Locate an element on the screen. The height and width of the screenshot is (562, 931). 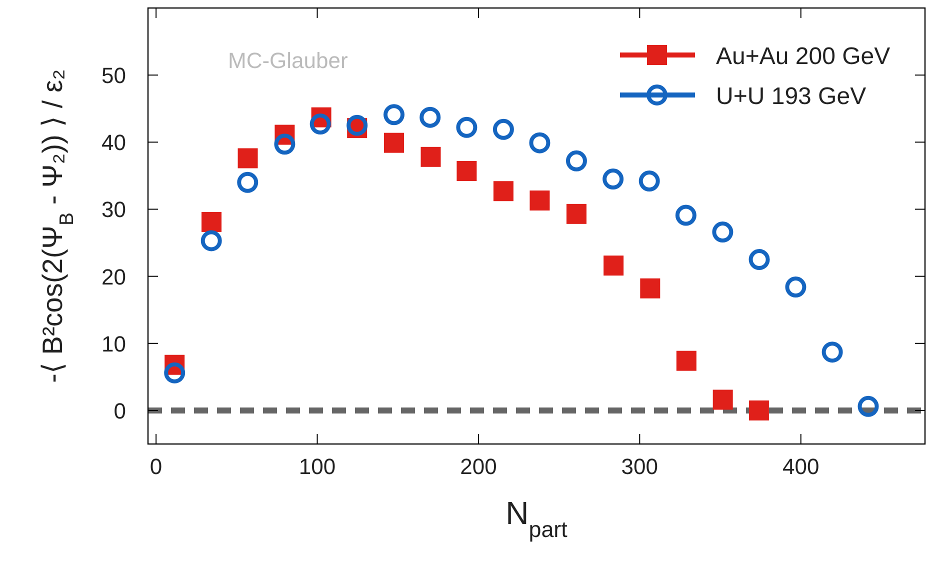
y-tick-label: 50 is located at coordinates (114, 75).